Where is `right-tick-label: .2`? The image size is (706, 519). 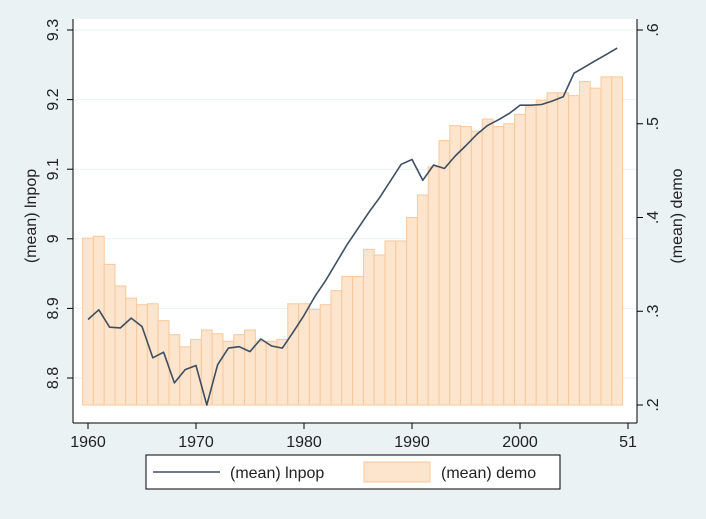 right-tick-label: .2 is located at coordinates (653, 404).